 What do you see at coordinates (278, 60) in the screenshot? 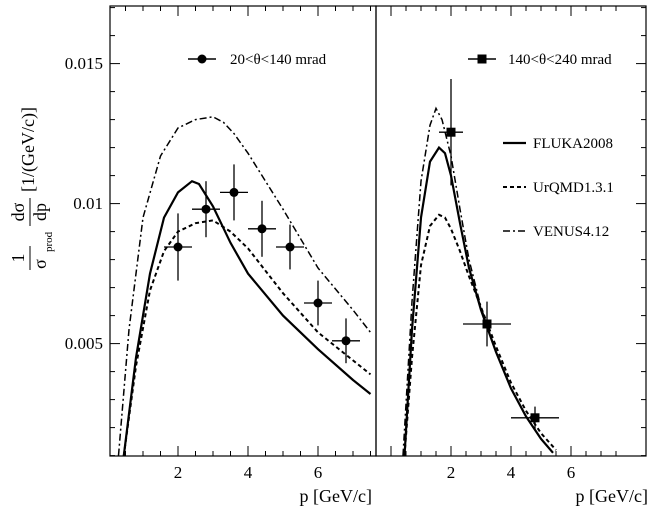
I see `legend-left-label: 20<θ<140 mrad` at bounding box center [278, 60].